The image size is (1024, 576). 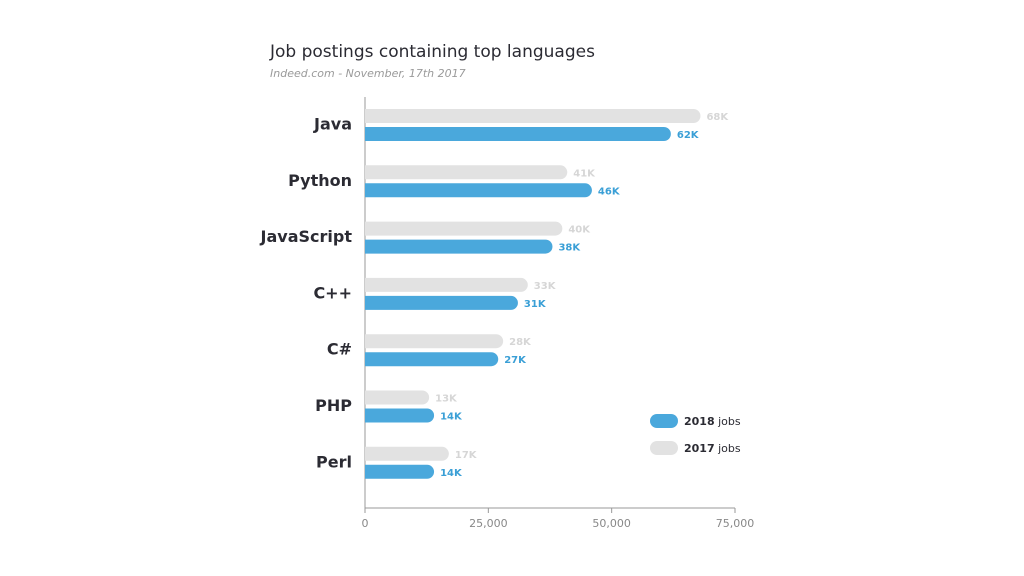 What do you see at coordinates (339, 349) in the screenshot?
I see `category-label: C#` at bounding box center [339, 349].